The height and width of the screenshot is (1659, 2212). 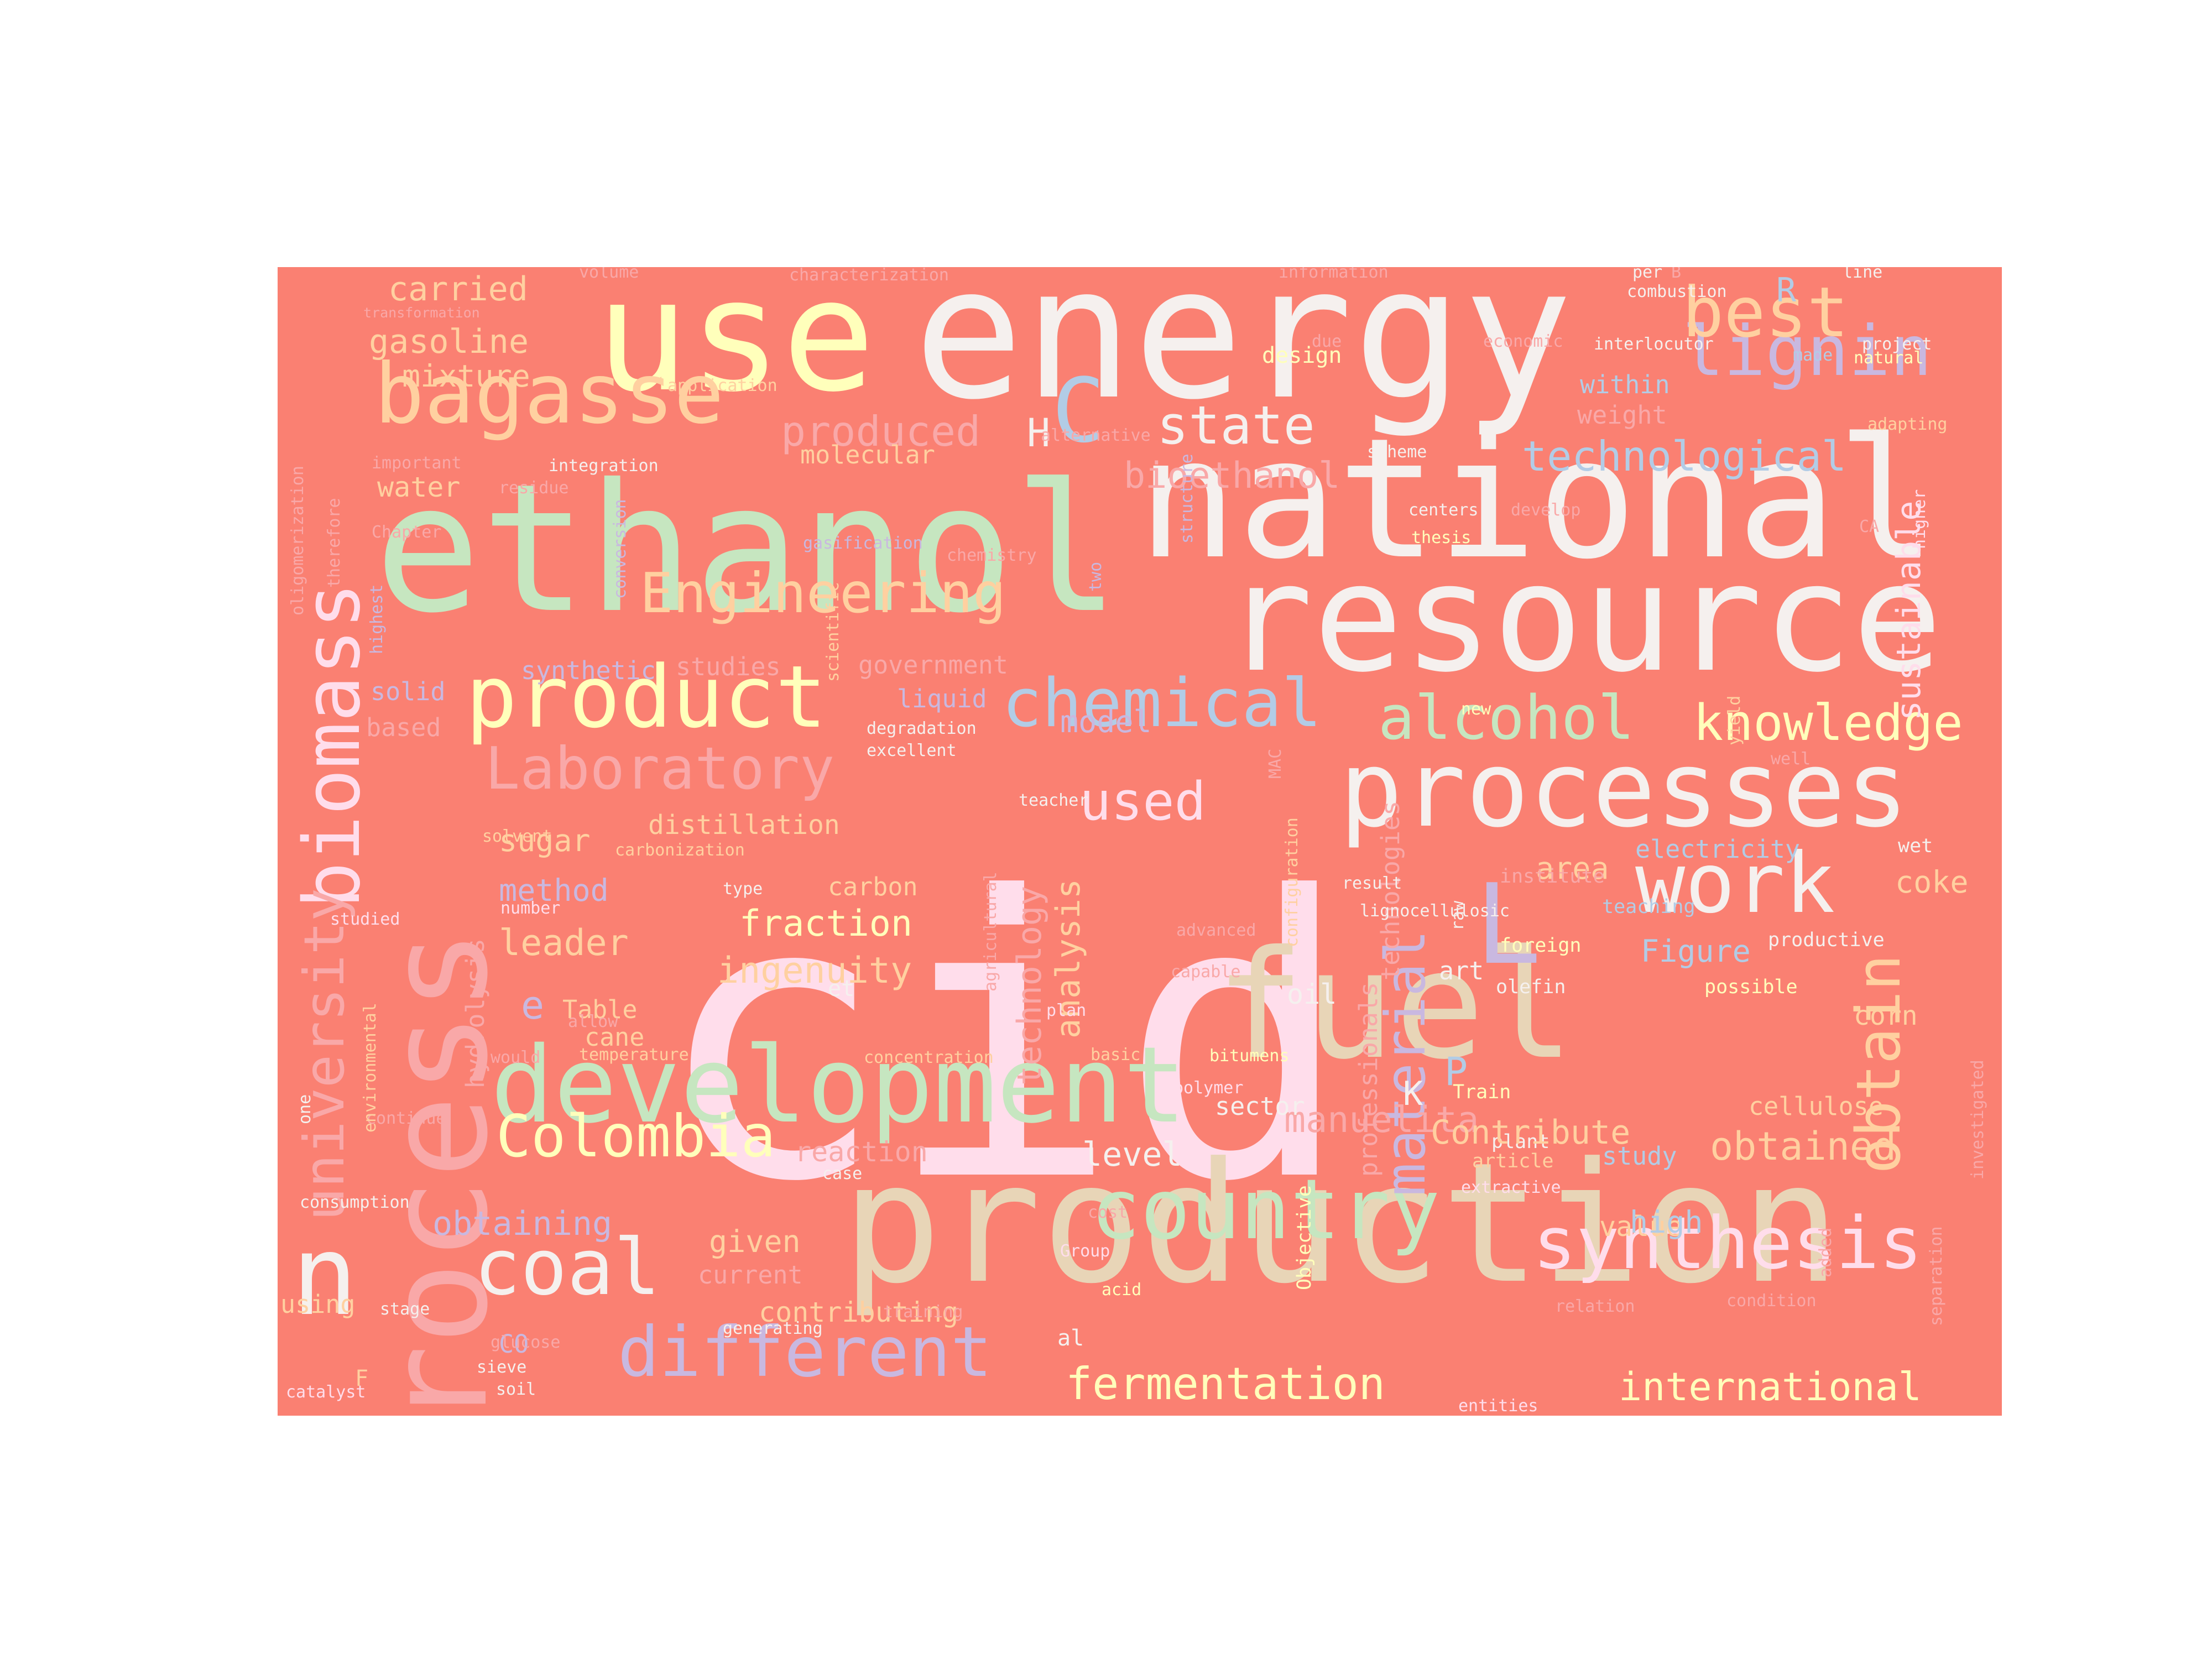 I want to click on cloud-word: advanced, so click(x=1216, y=931).